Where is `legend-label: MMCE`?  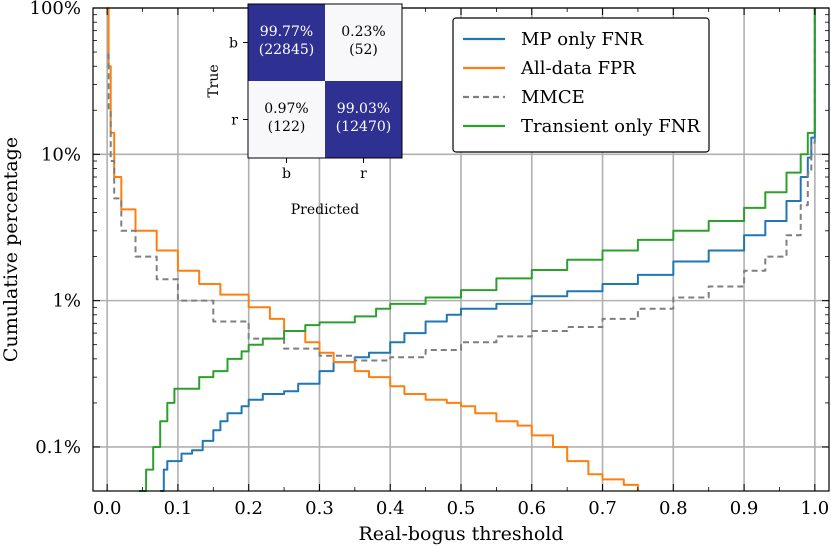 legend-label: MMCE is located at coordinates (553, 97).